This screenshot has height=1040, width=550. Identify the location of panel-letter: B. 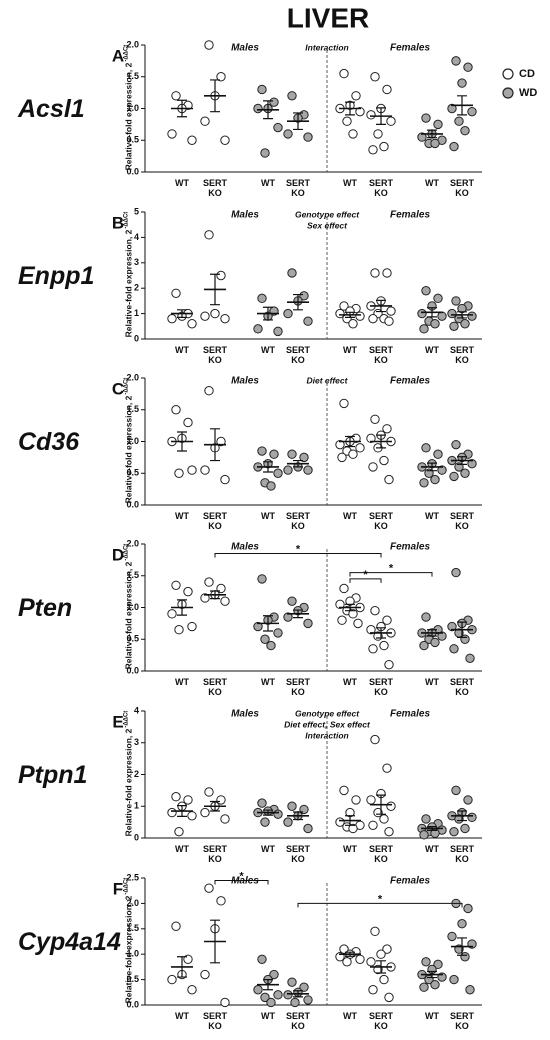
(118, 222).